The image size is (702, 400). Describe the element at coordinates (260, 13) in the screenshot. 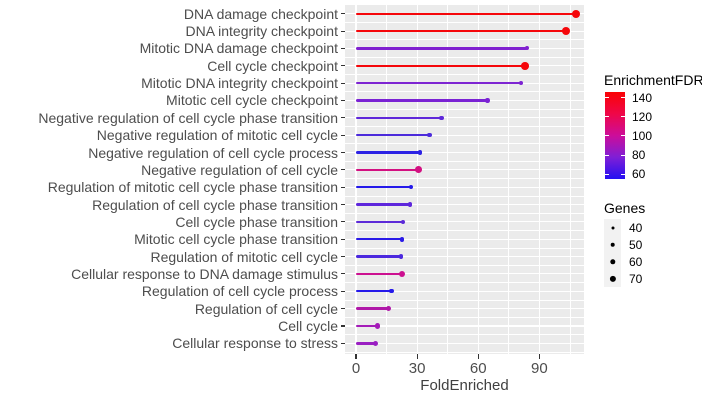

I see `category-label: DNA damage checkpoint` at that location.